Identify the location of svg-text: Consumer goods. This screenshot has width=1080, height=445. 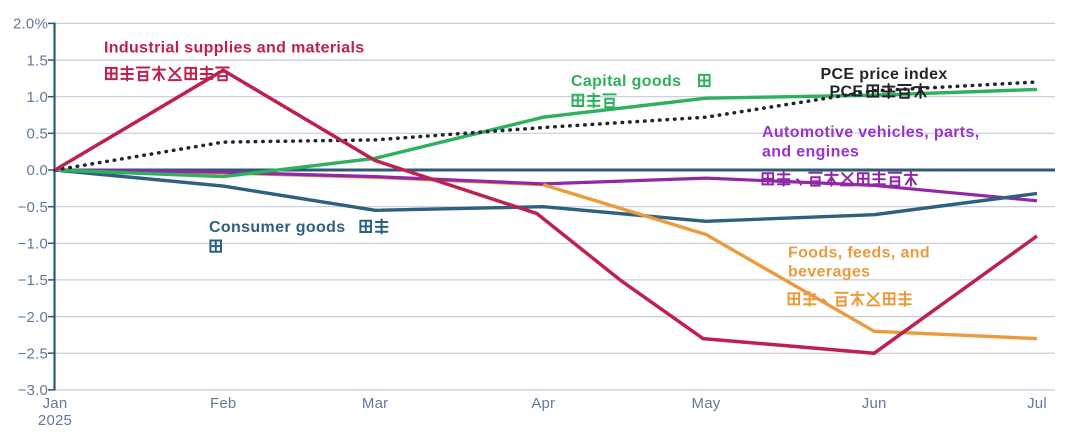
(277, 227).